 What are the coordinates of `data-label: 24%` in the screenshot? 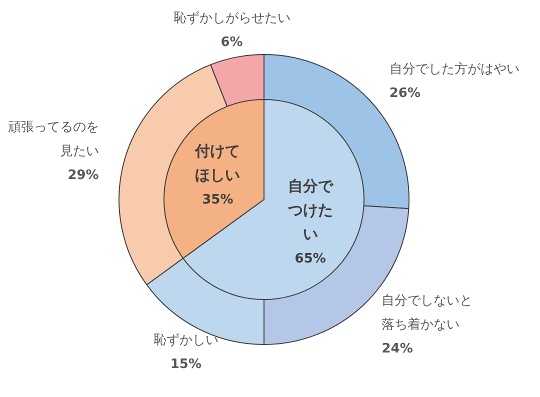 It's located at (397, 348).